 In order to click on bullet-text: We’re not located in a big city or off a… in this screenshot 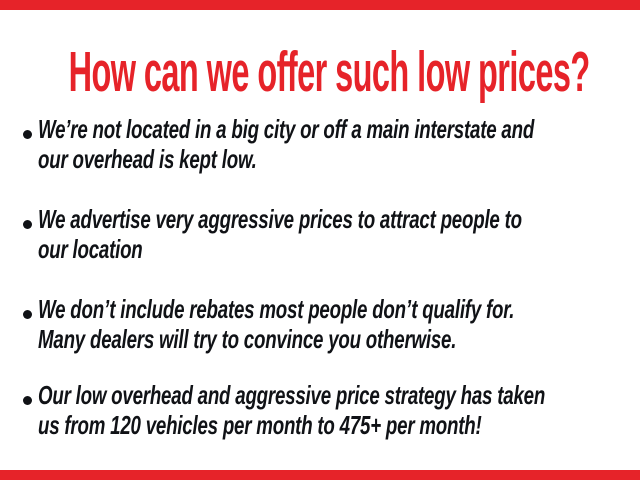, I will do `click(286, 144)`.